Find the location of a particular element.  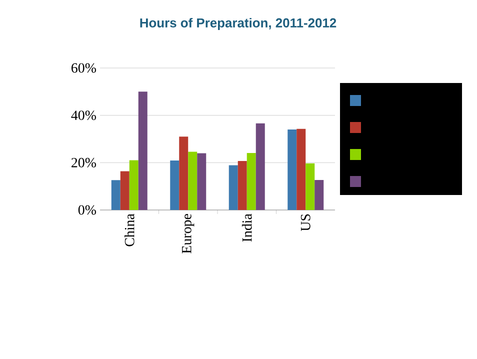

y-tick-label: 20% is located at coordinates (84, 163).